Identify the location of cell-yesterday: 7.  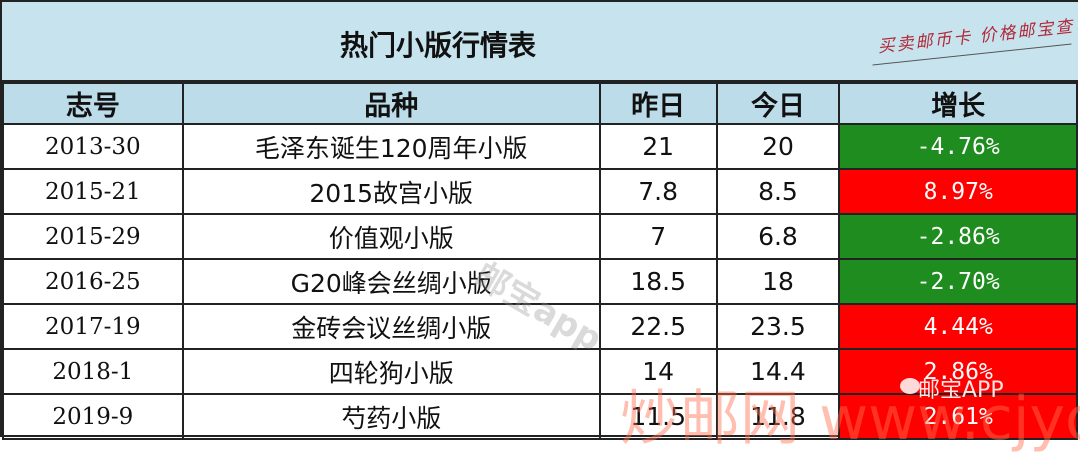
(658, 236).